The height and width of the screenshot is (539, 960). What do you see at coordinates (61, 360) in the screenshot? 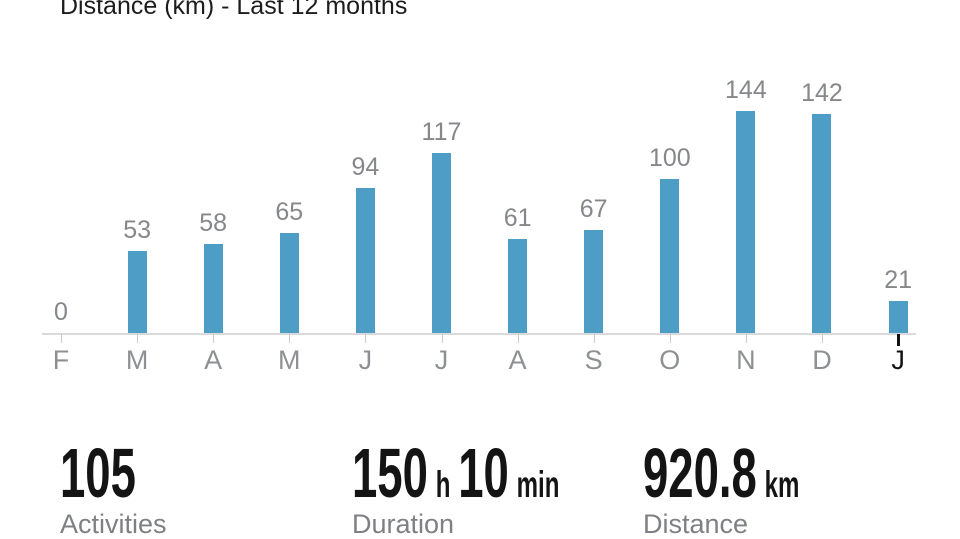
I see `month-label-0: F` at bounding box center [61, 360].